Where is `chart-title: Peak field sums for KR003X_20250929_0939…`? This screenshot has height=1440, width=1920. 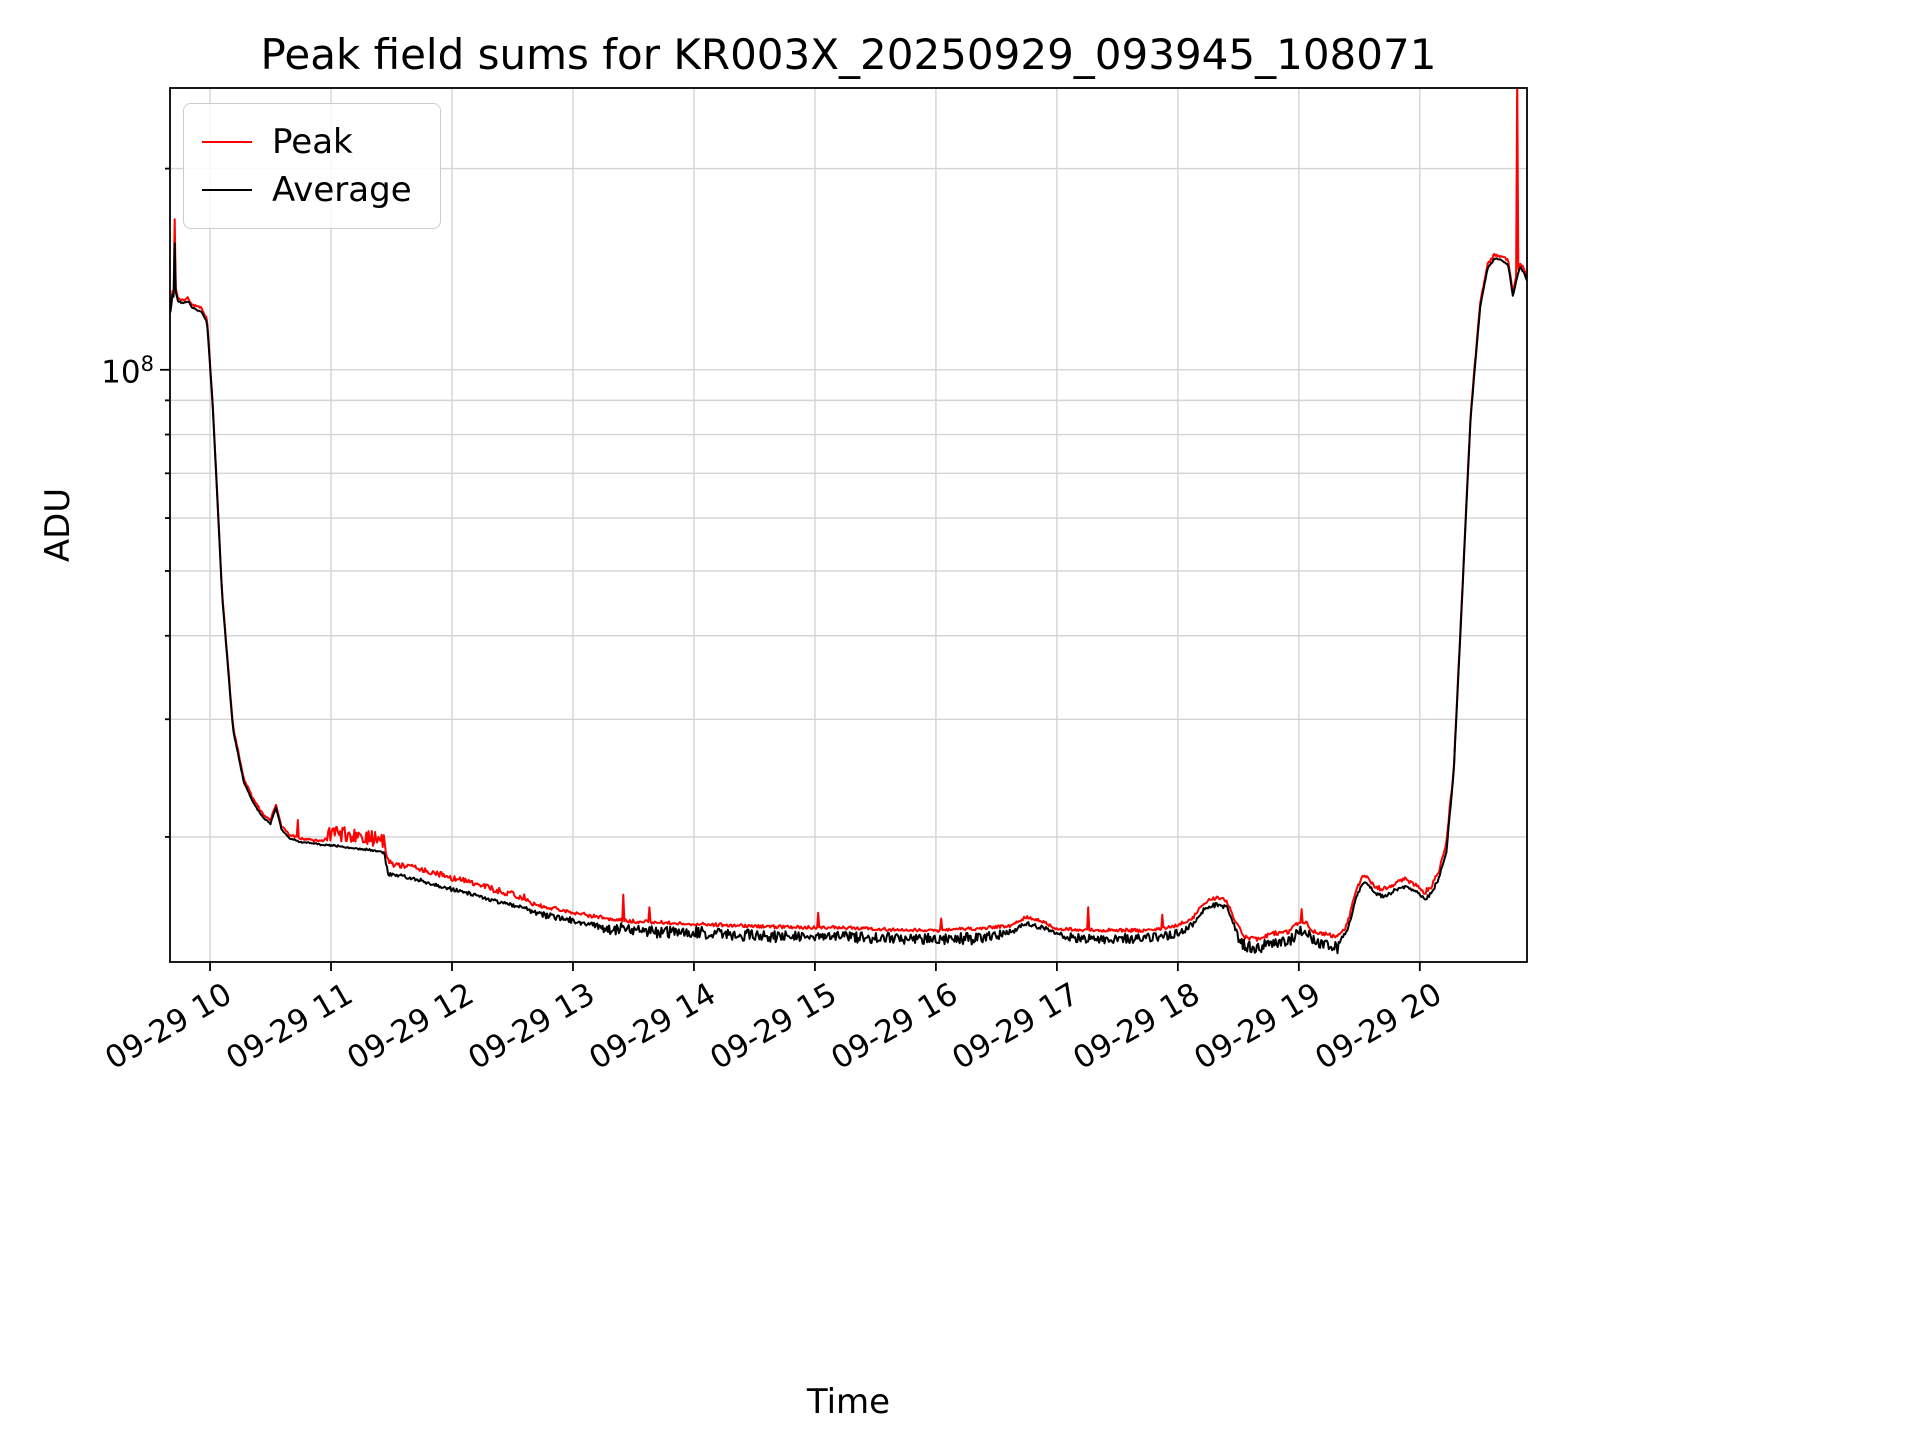 chart-title: Peak field sums for KR003X_20250929_0939… is located at coordinates (848, 54).